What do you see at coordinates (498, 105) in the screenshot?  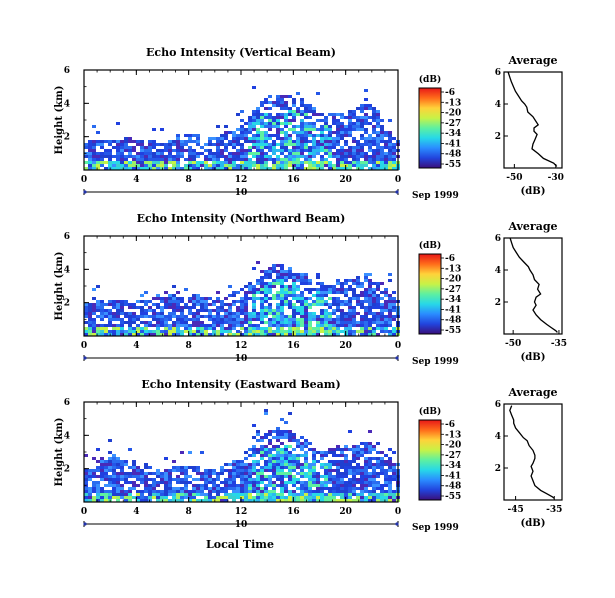 I see `profile-y-tick-label: 4` at bounding box center [498, 105].